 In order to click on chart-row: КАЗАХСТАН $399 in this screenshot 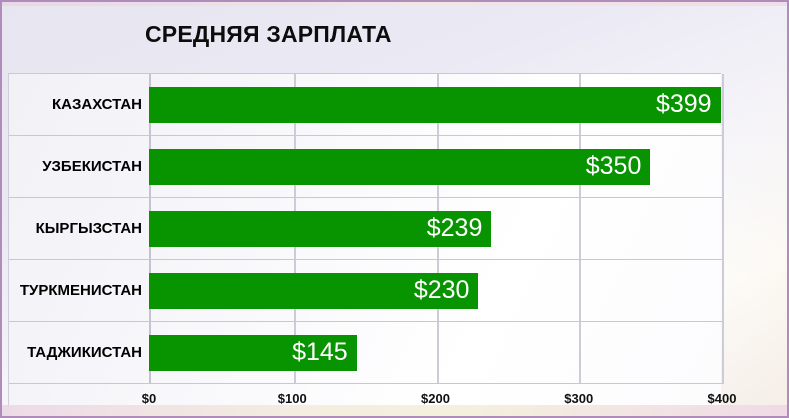, I will do `click(365, 105)`.